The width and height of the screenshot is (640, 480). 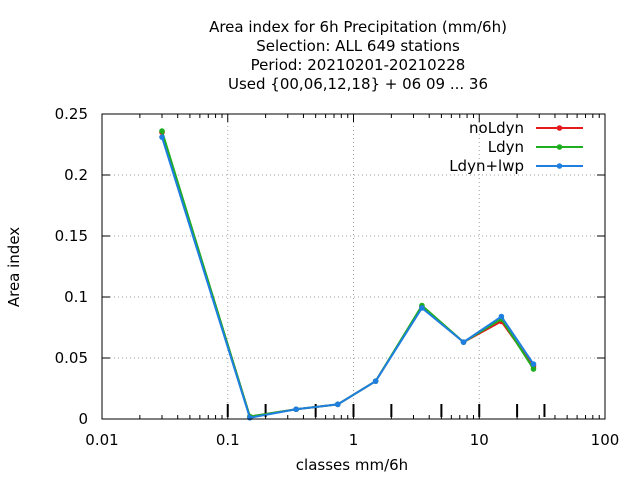 I want to click on x-tick-label: 10, so click(x=479, y=440).